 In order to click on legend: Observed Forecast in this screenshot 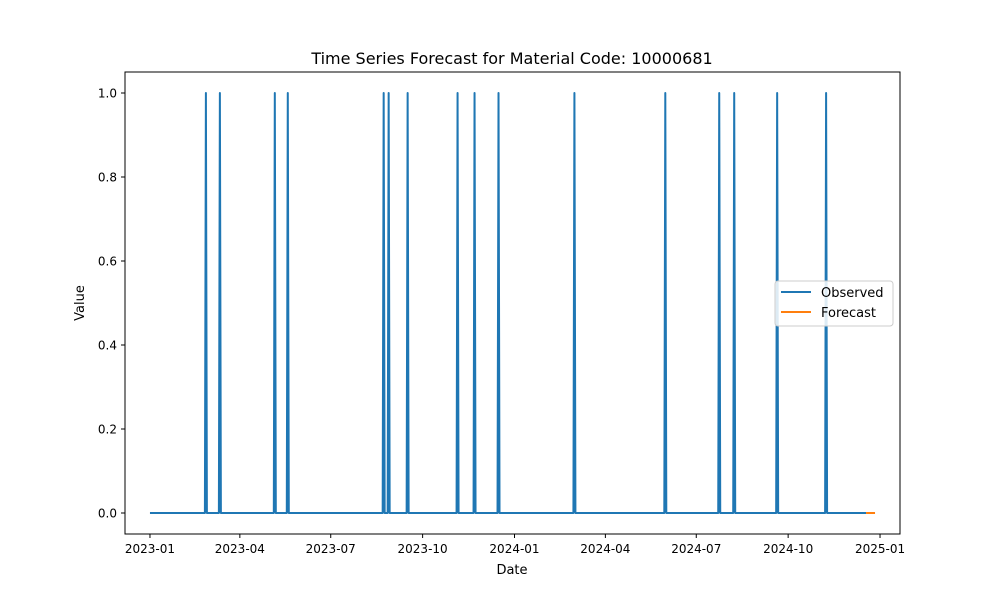, I will do `click(834, 303)`.